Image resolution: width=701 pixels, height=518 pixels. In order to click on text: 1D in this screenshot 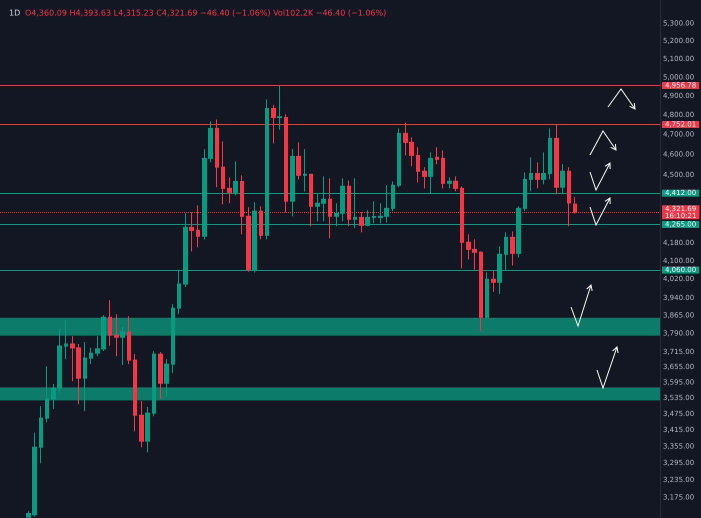, I will do `click(14, 13)`.